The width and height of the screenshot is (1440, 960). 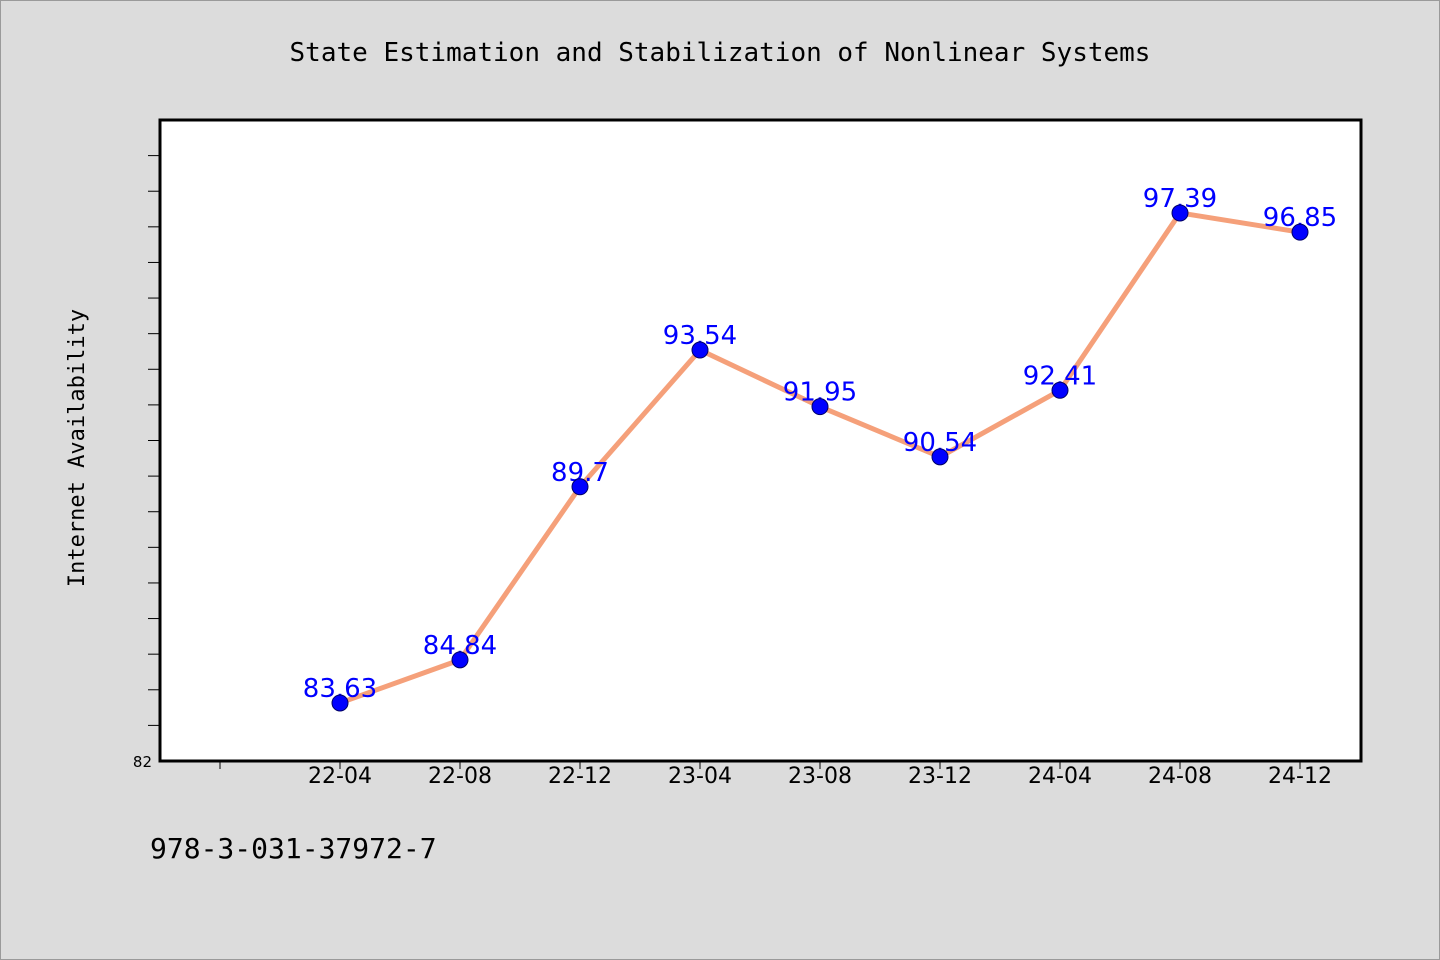 What do you see at coordinates (142, 762) in the screenshot?
I see `y-tick-label: 82` at bounding box center [142, 762].